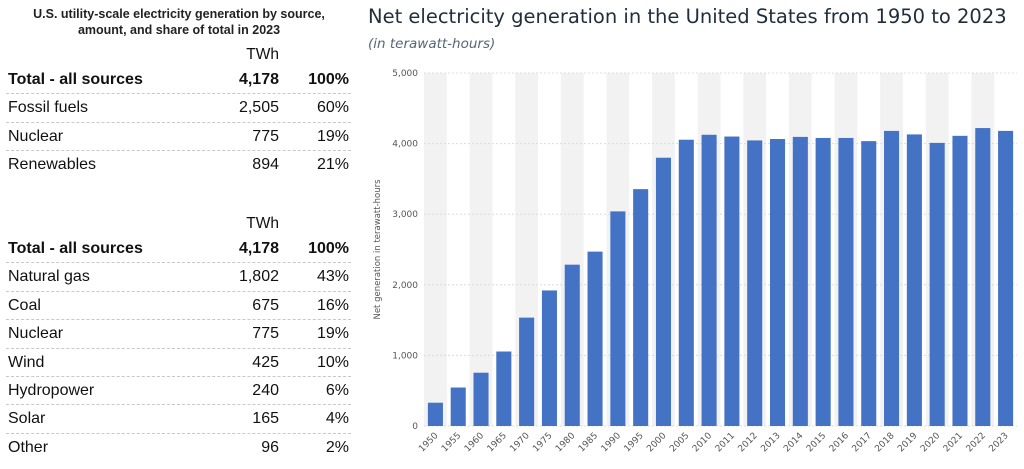 The height and width of the screenshot is (469, 1024). Describe the element at coordinates (178, 277) in the screenshot. I see `table-row: Natural gas 1,802 43%` at that location.